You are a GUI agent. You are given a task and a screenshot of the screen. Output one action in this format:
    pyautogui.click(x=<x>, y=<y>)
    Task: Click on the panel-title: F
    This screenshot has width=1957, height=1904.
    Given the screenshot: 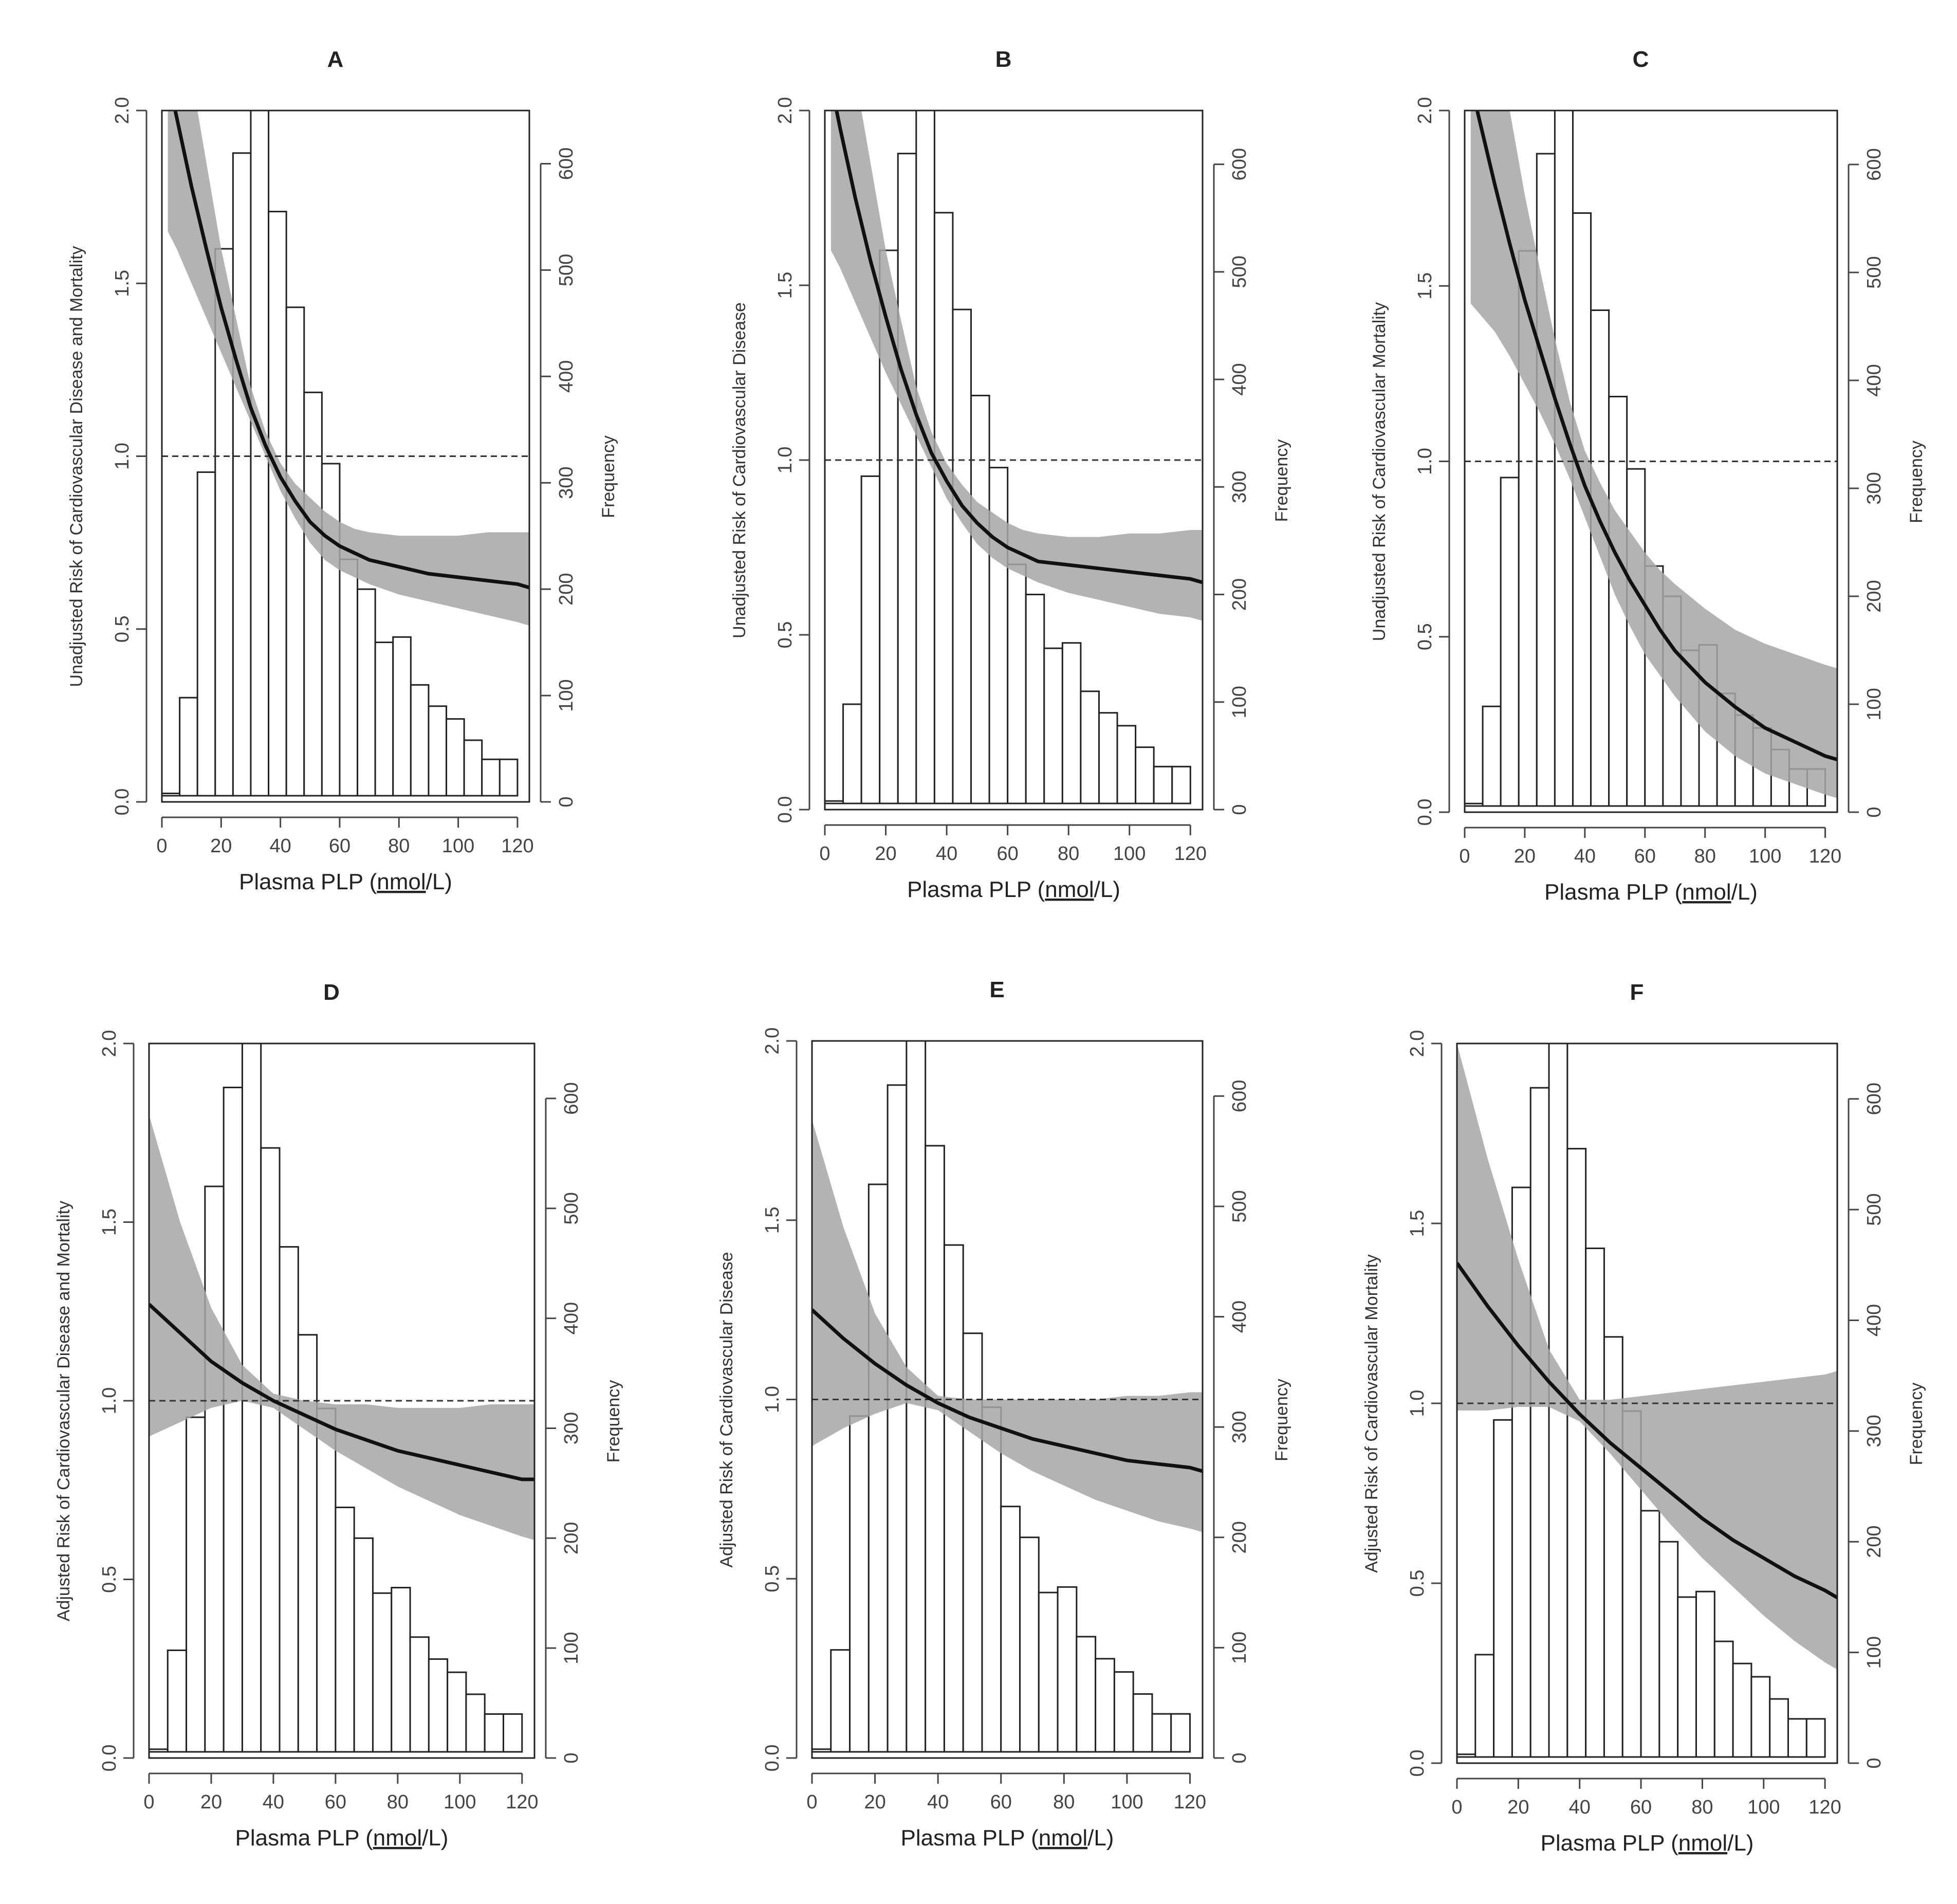 What is the action you would take?
    pyautogui.click(x=1637, y=992)
    